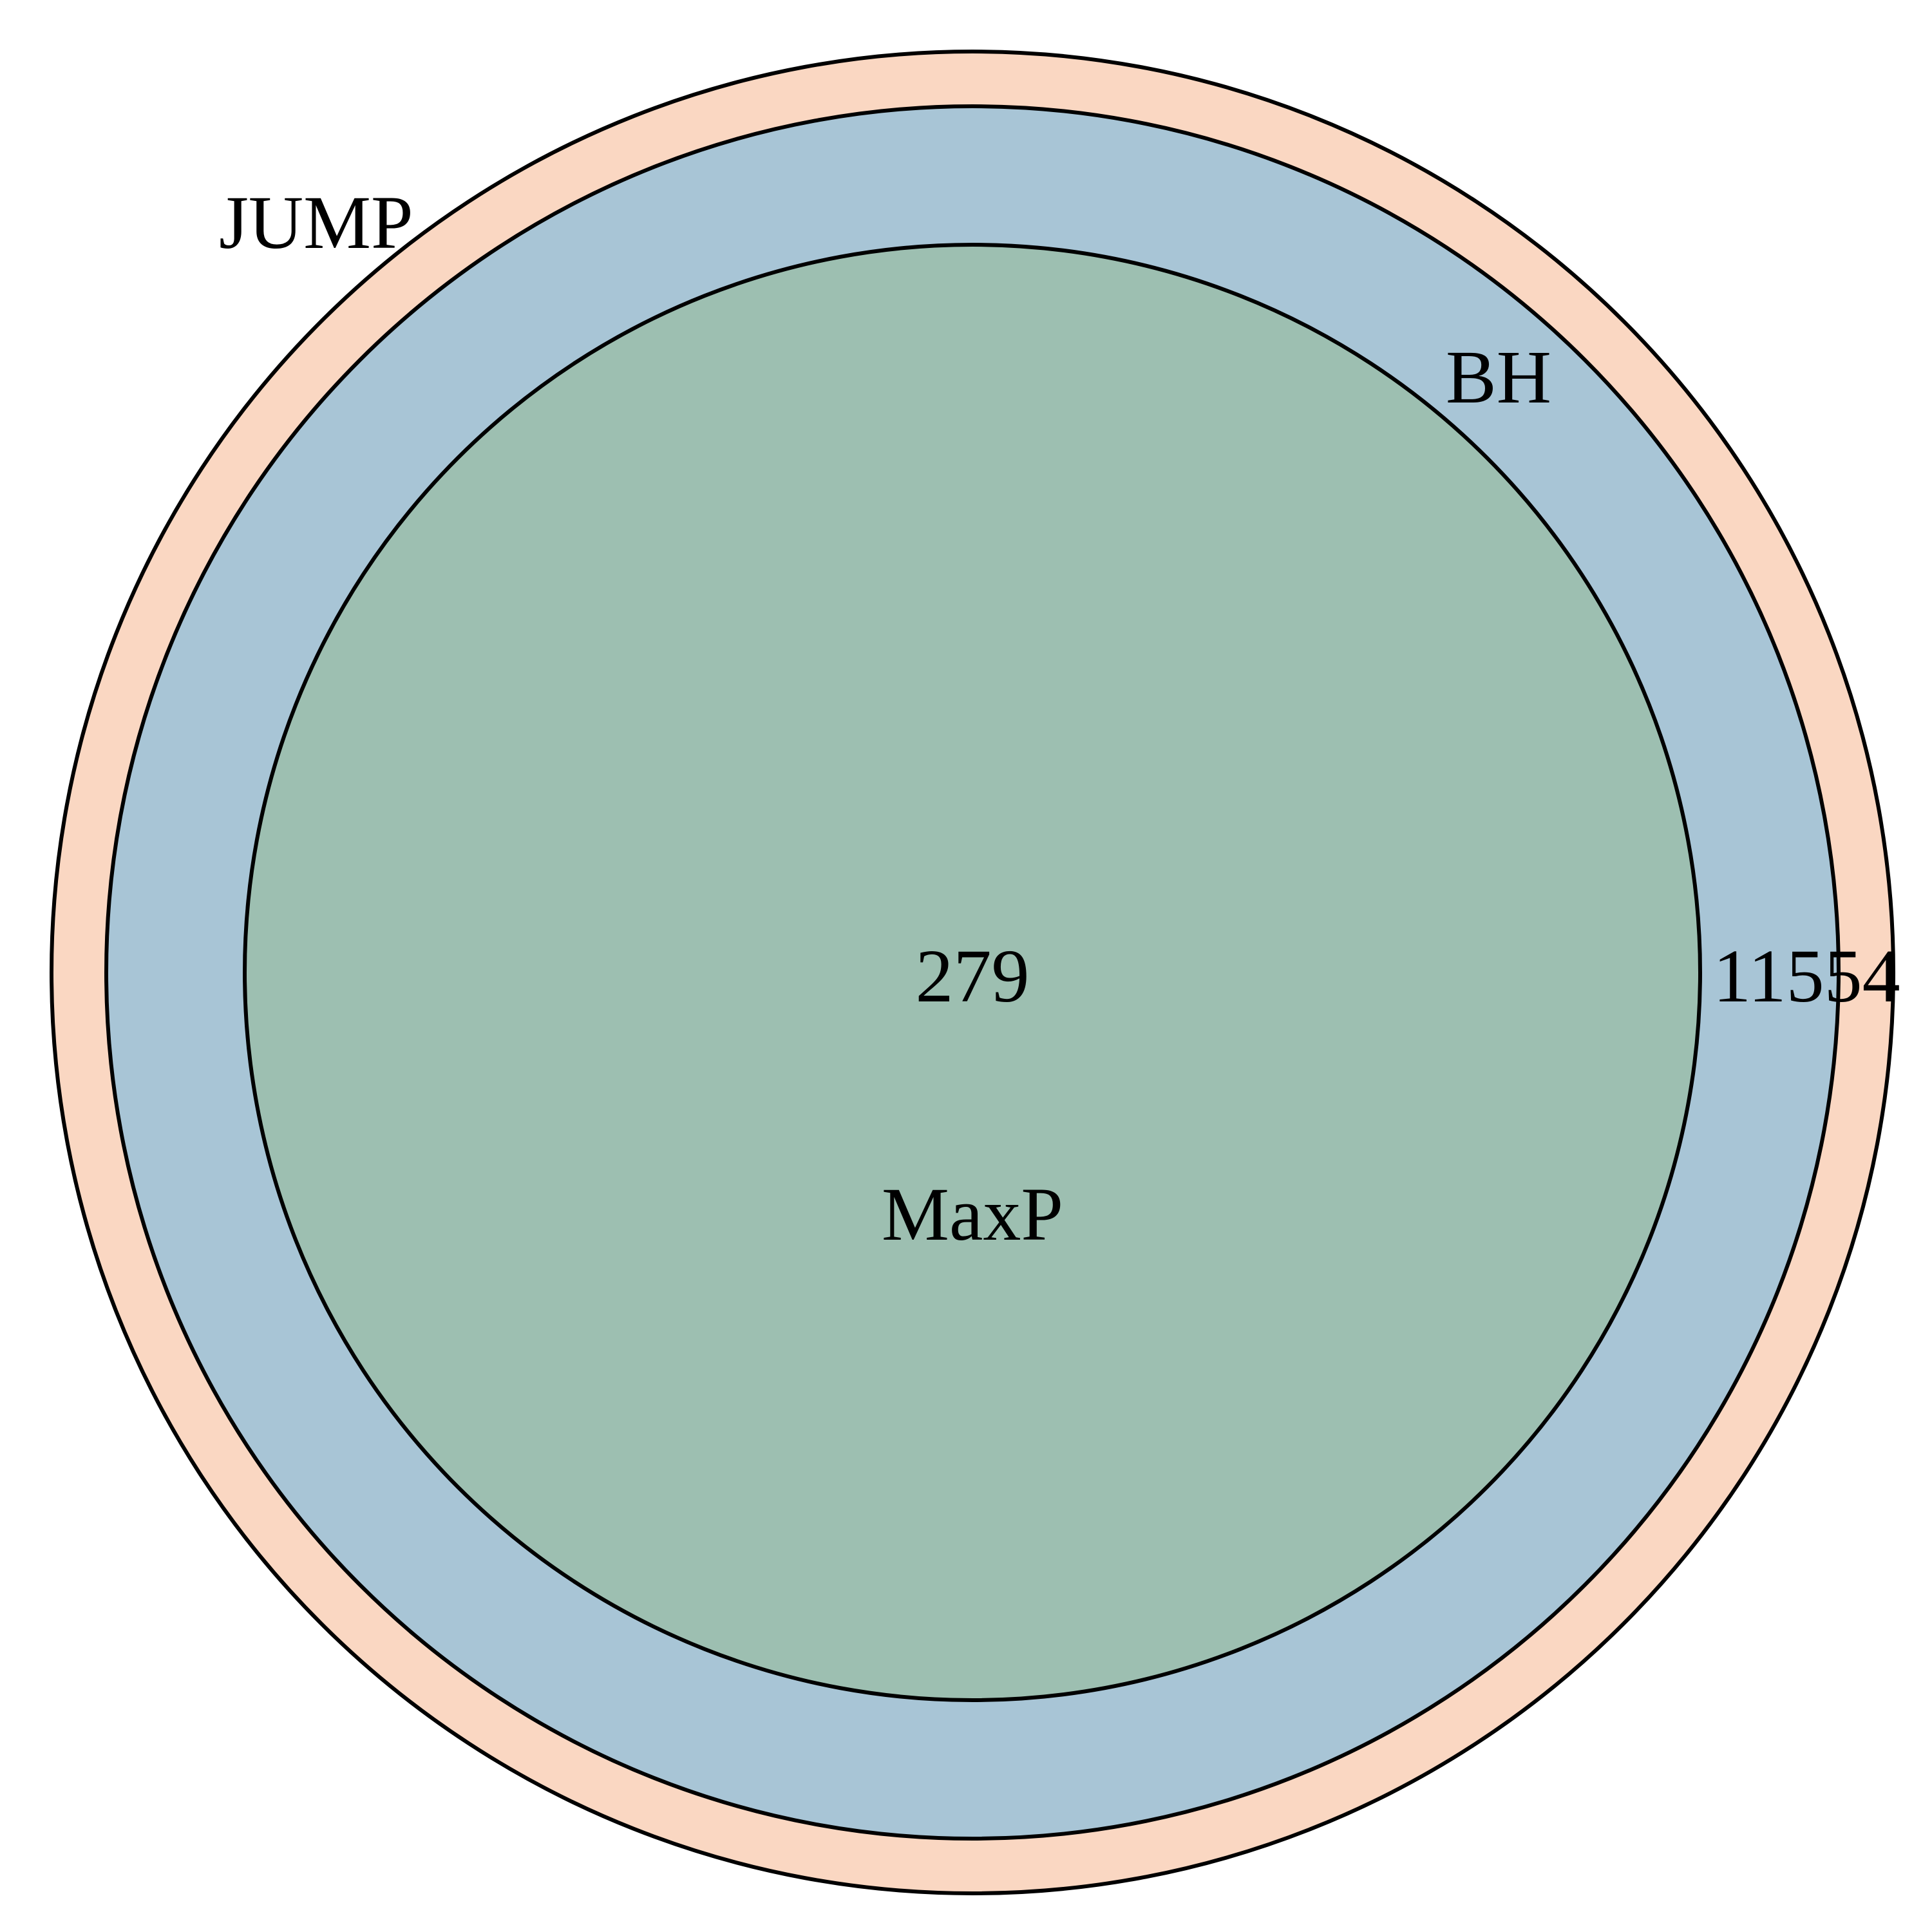 This screenshot has height=1932, width=1932. Describe the element at coordinates (316, 223) in the screenshot. I see `jump-set-label: JUMP` at that location.